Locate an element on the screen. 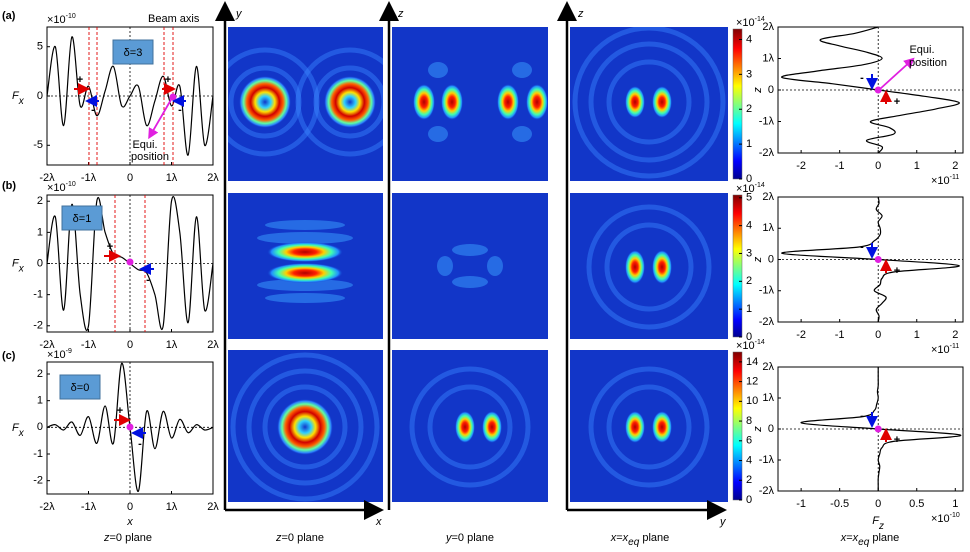 The width and height of the screenshot is (970, 552). axis-letter: z is located at coordinates (580, 14).